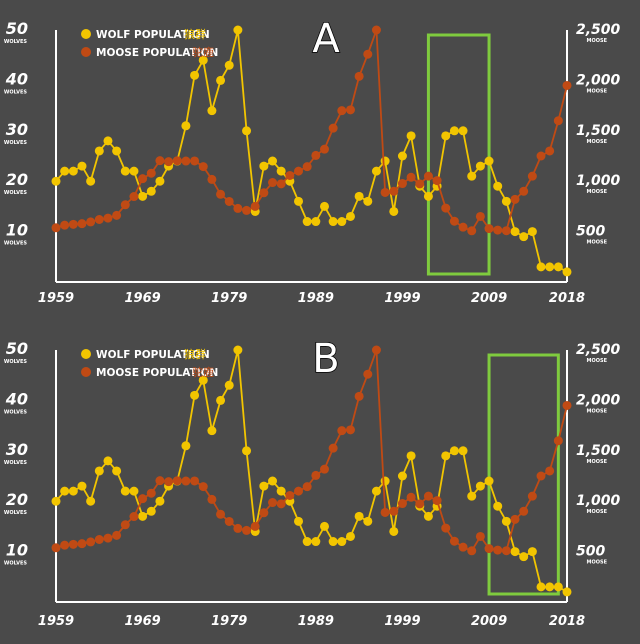  Describe the element at coordinates (86, 52) in the screenshot. I see `legend-moose-marker` at that location.